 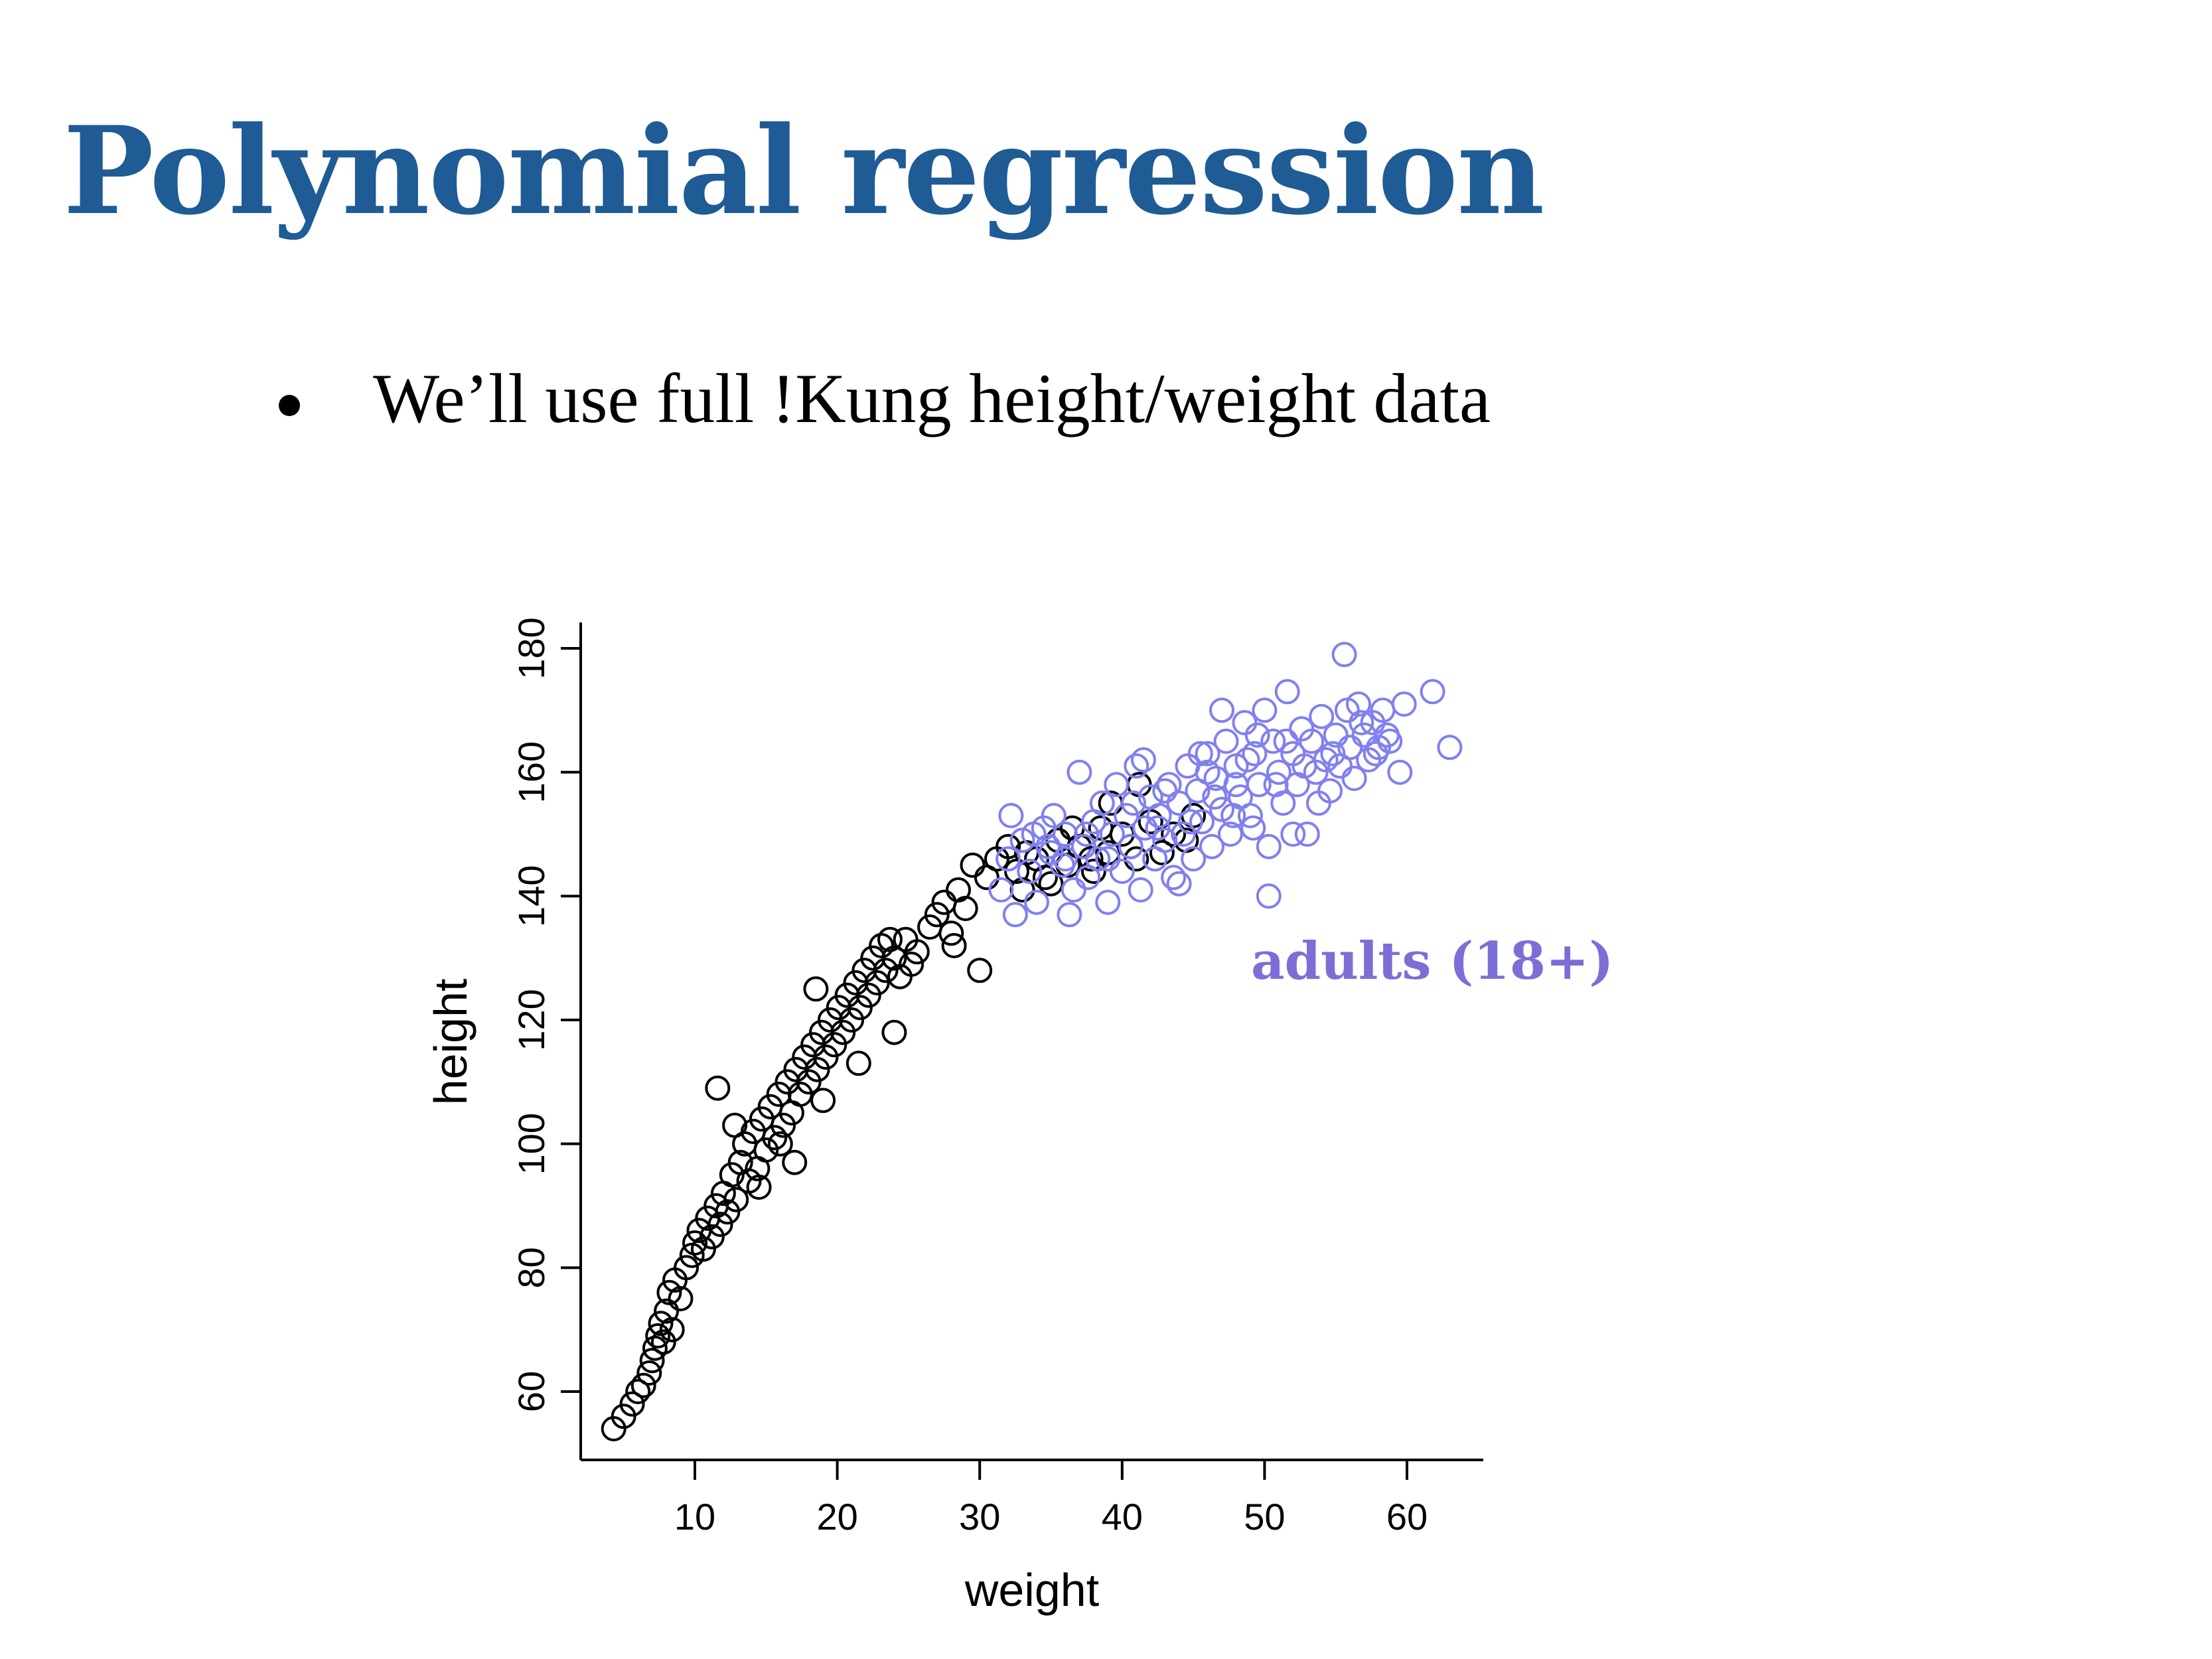 What do you see at coordinates (804, 171) in the screenshot?
I see `slide-title: Polynomial regression` at bounding box center [804, 171].